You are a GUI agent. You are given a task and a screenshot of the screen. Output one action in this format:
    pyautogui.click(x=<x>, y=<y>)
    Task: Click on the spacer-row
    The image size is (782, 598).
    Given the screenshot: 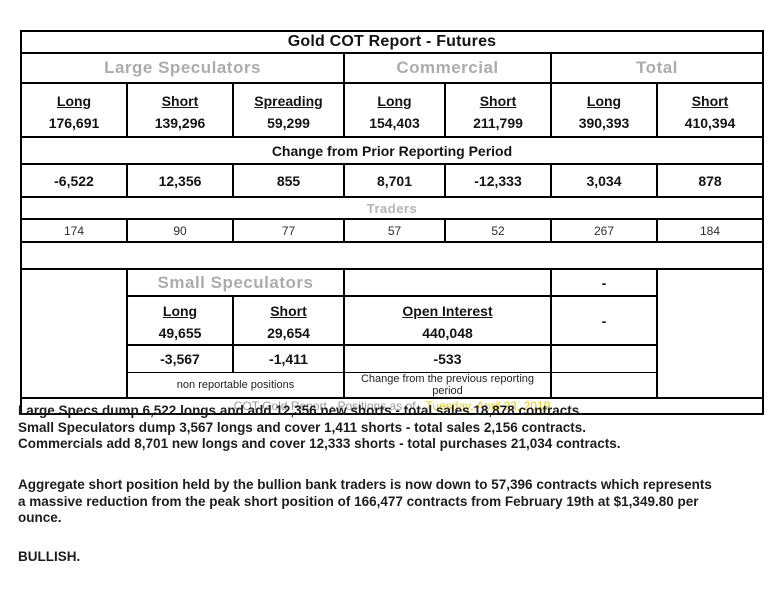 What is the action you would take?
    pyautogui.click(x=392, y=255)
    